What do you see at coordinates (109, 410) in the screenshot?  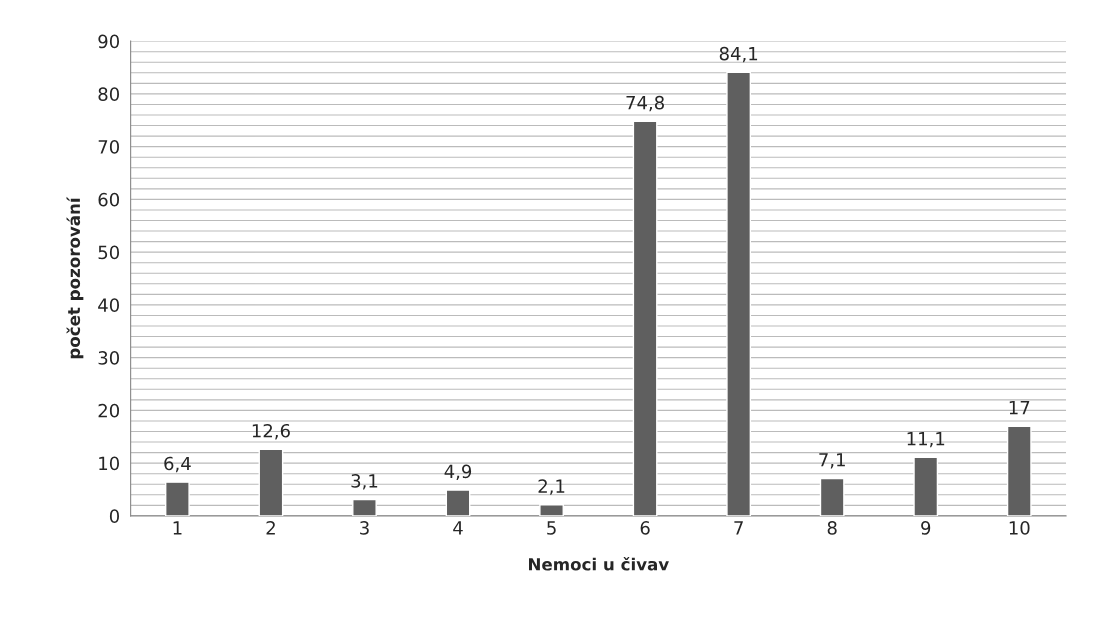 I see `y-tick-label: 20` at bounding box center [109, 410].